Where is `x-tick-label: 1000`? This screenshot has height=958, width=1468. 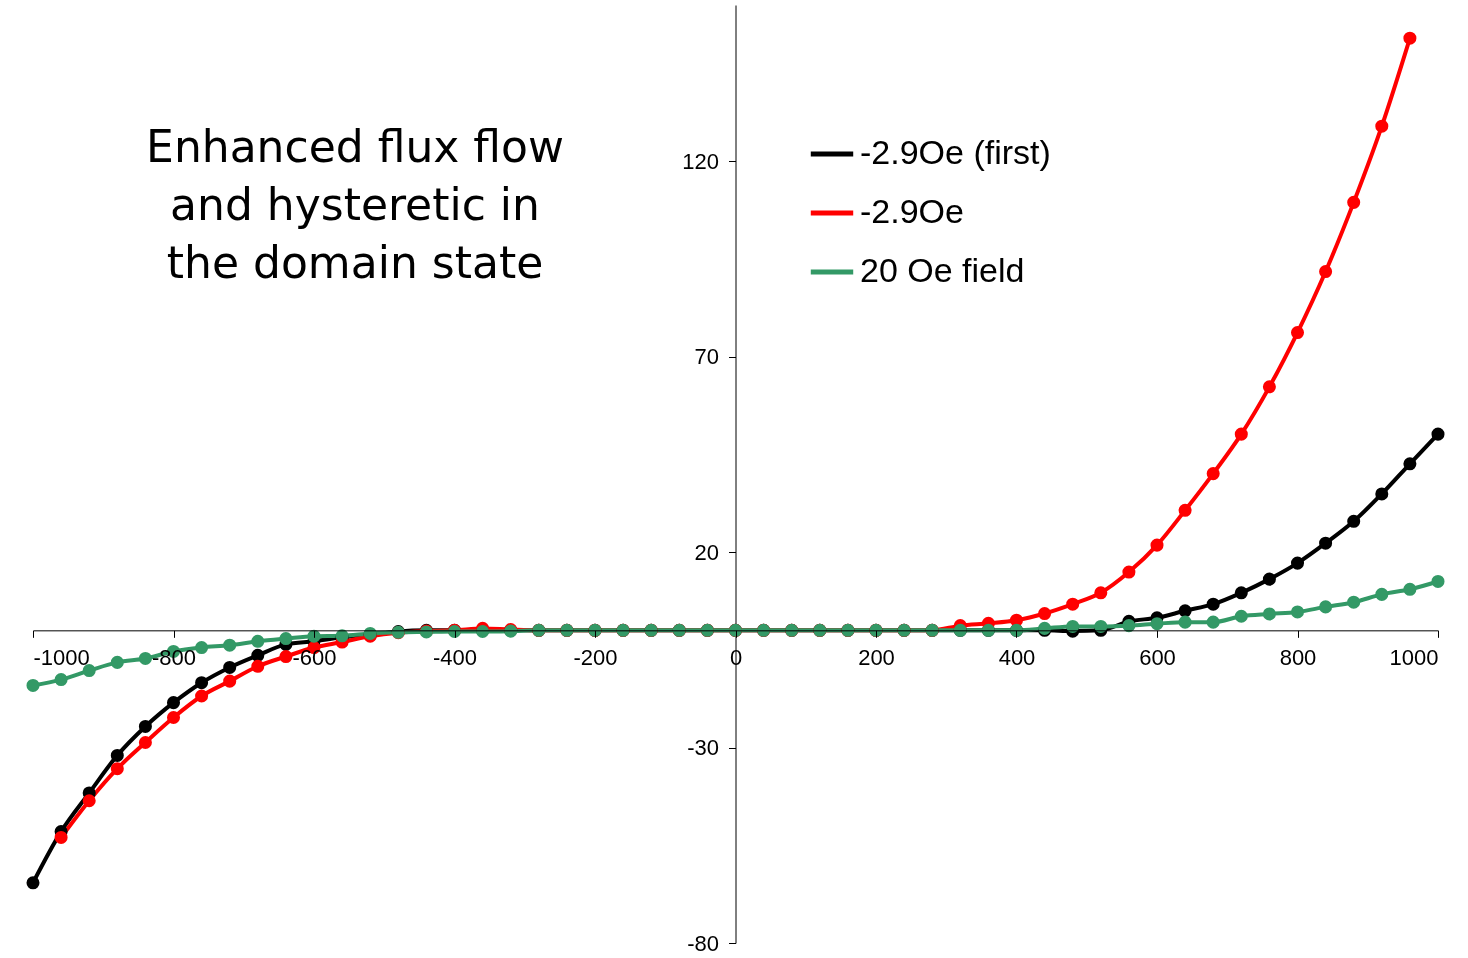
x-tick-label: 1000 is located at coordinates (1414, 657).